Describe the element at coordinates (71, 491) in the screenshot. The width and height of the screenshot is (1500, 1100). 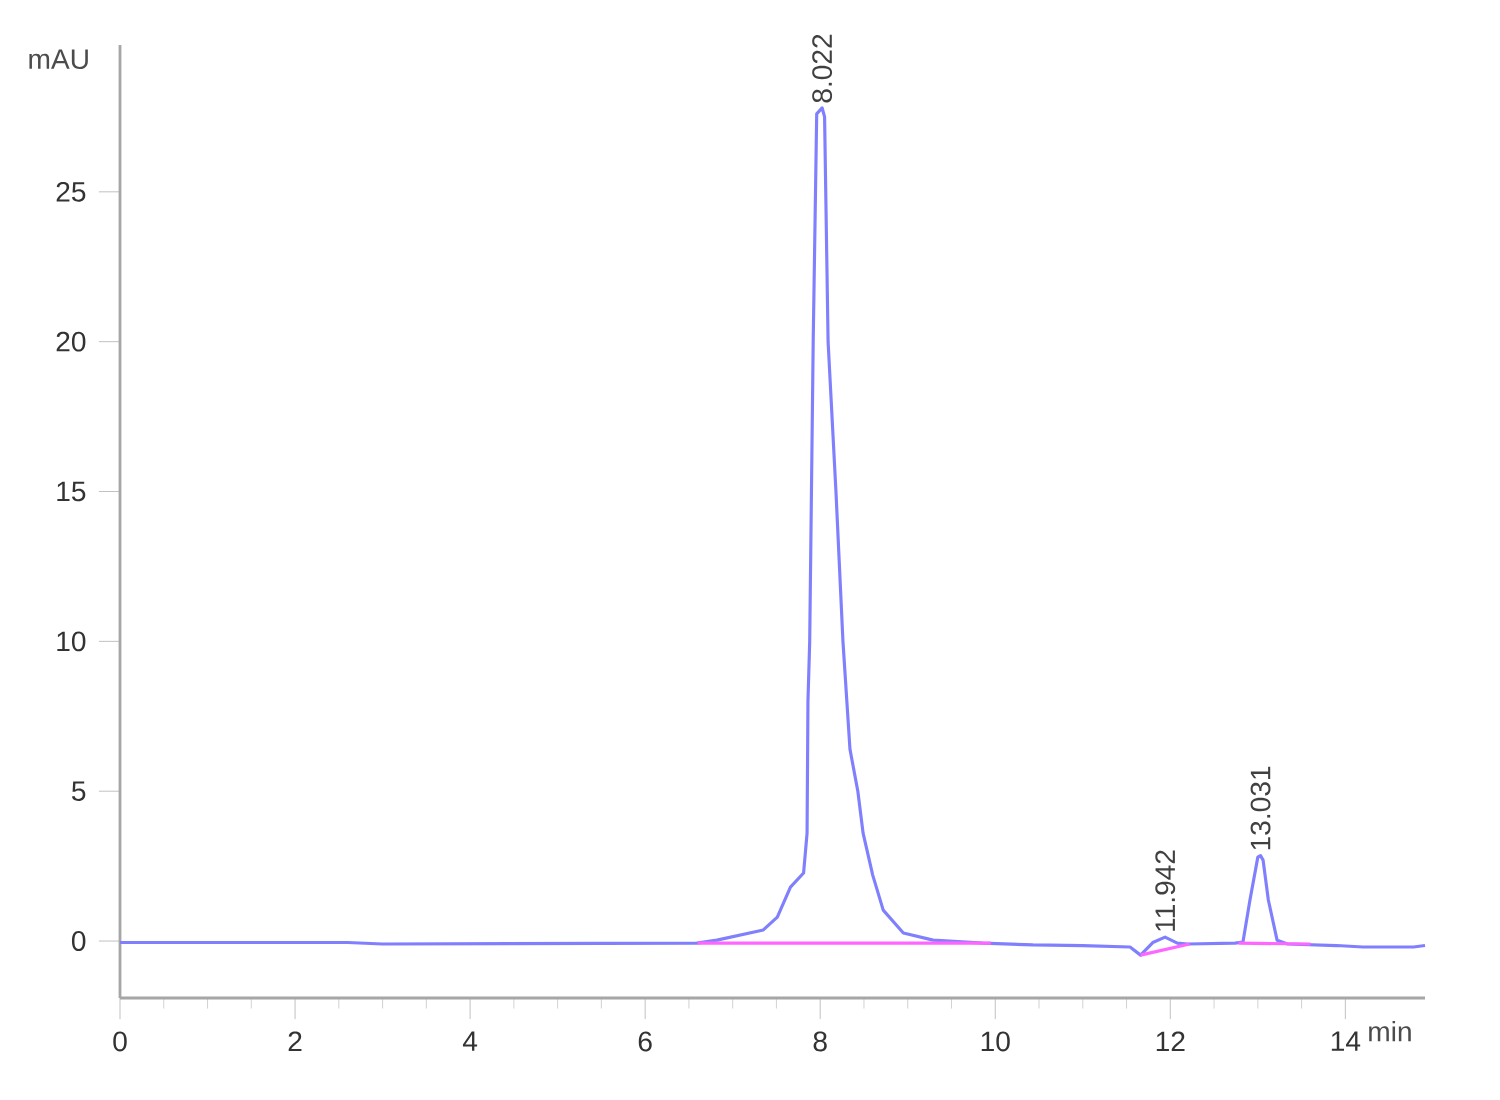
I see `y-tick-label: 15` at that location.